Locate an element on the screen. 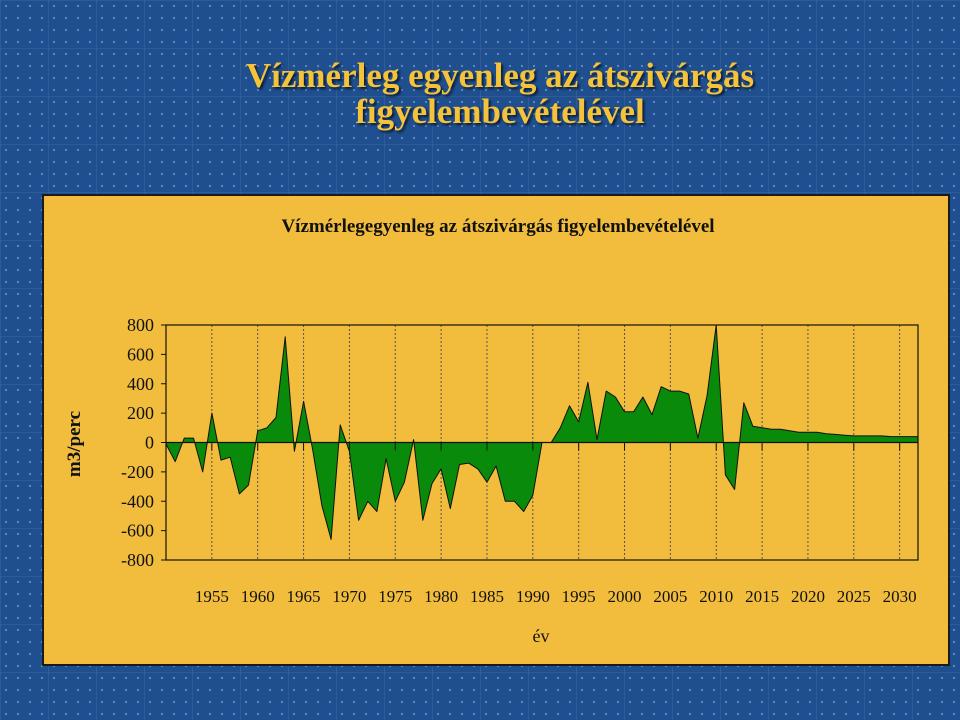 This screenshot has width=960, height=720. y-tick-label: 0 is located at coordinates (149, 443).